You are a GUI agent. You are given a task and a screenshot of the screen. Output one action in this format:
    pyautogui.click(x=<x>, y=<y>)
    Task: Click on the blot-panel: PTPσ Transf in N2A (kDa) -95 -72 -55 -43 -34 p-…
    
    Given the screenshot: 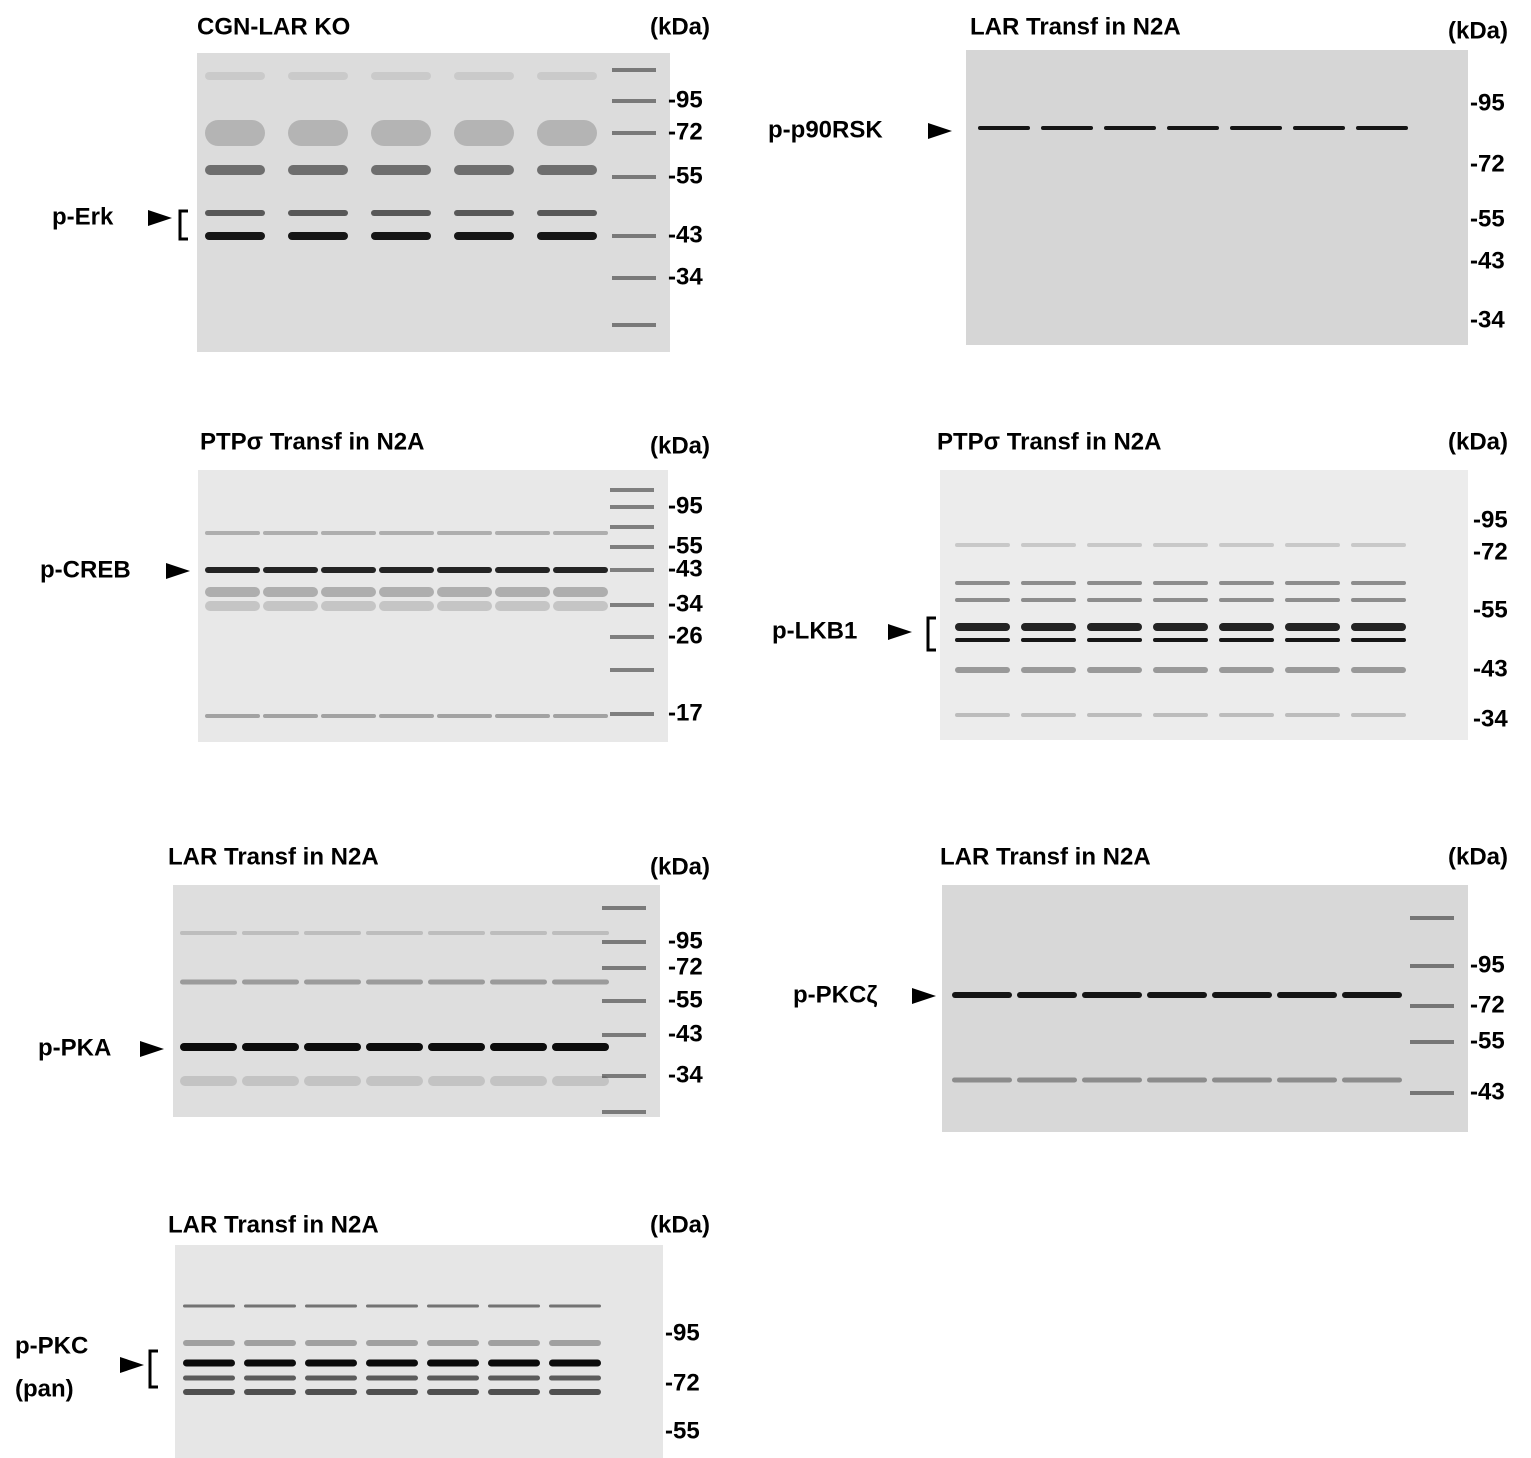 What is the action you would take?
    pyautogui.click(x=1140, y=584)
    